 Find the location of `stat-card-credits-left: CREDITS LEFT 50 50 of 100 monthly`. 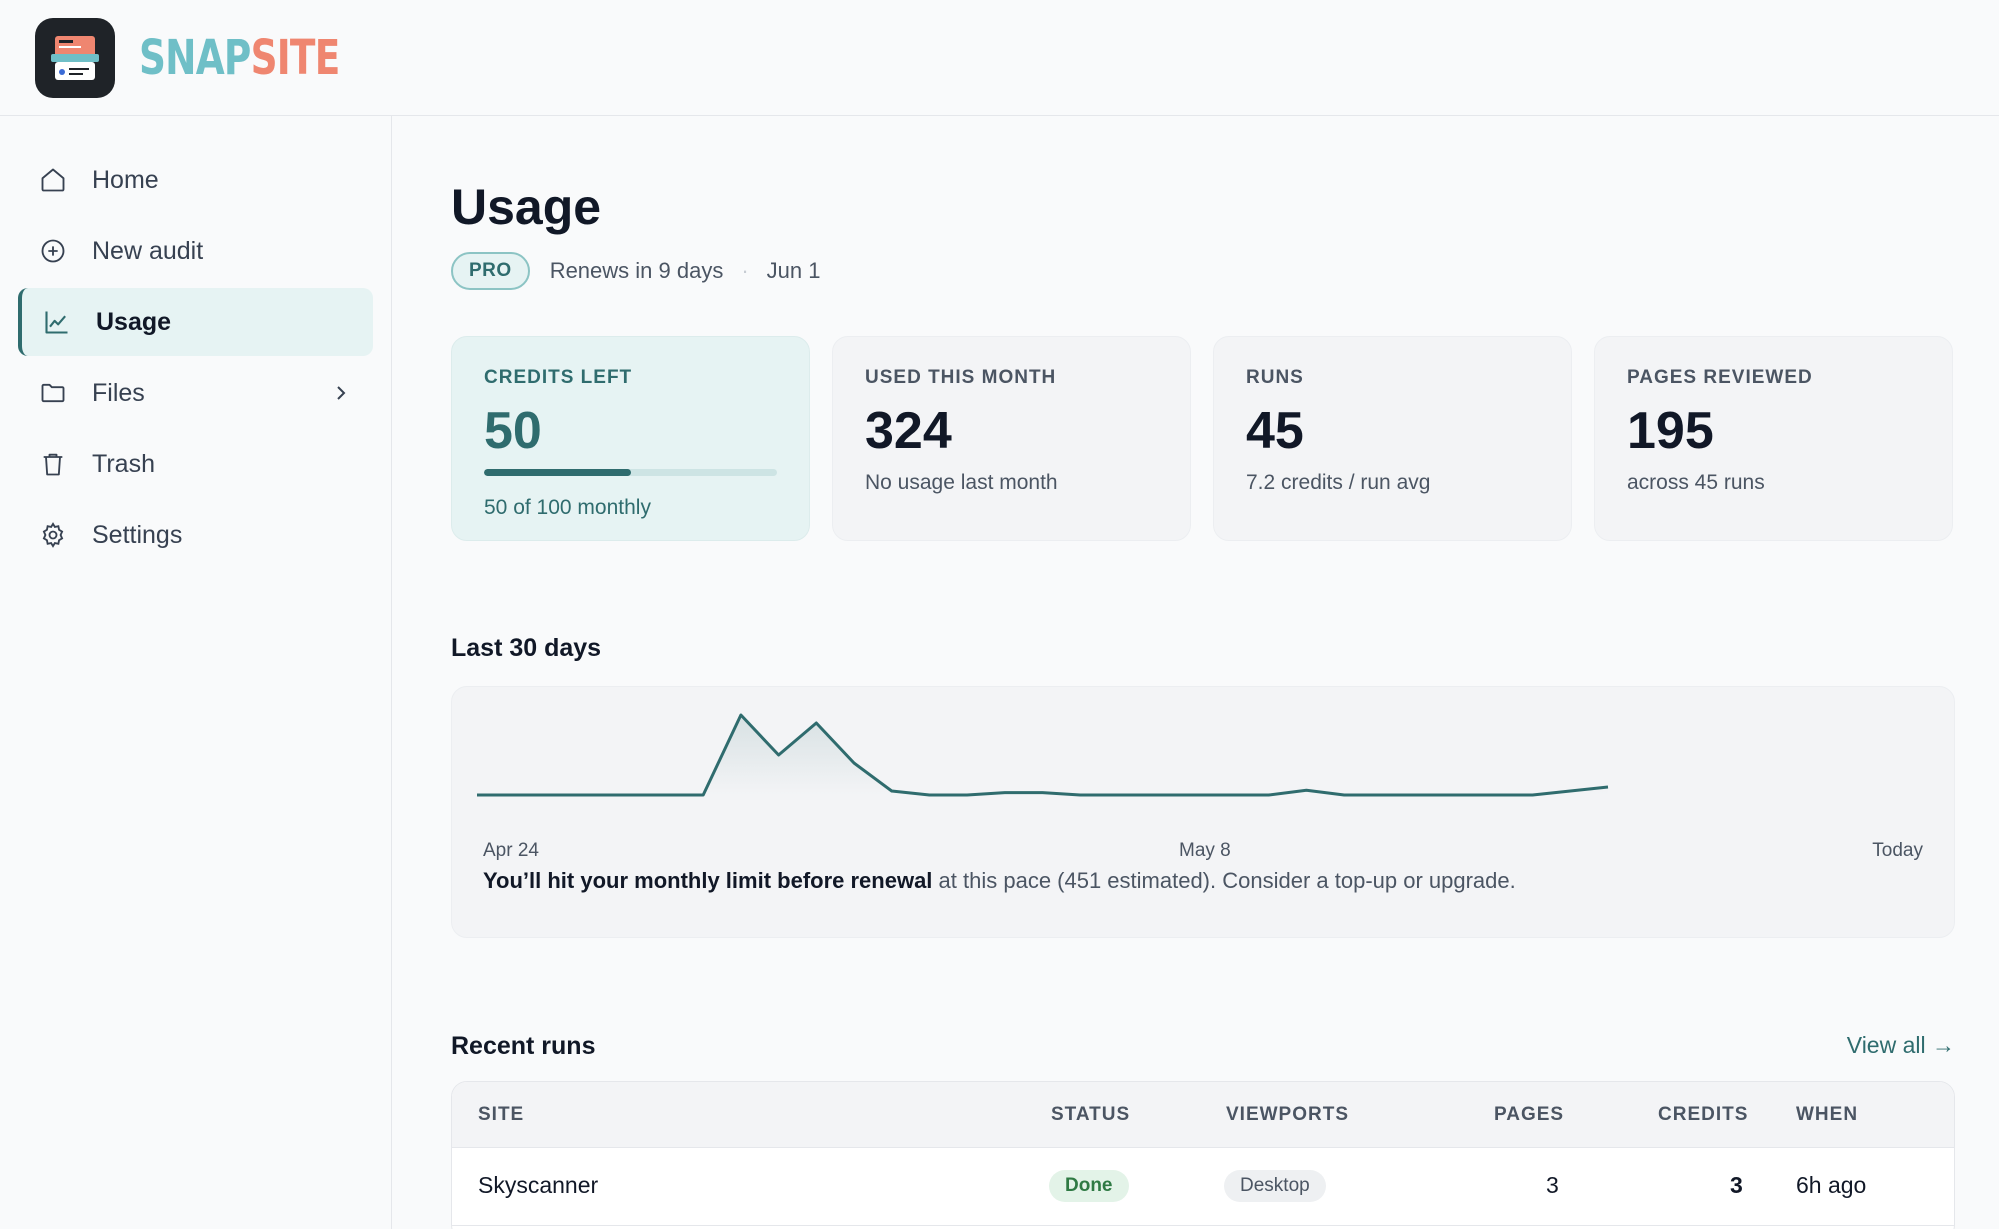

stat-card-credits-left: CREDITS LEFT 50 50 of 100 monthly is located at coordinates (630, 438).